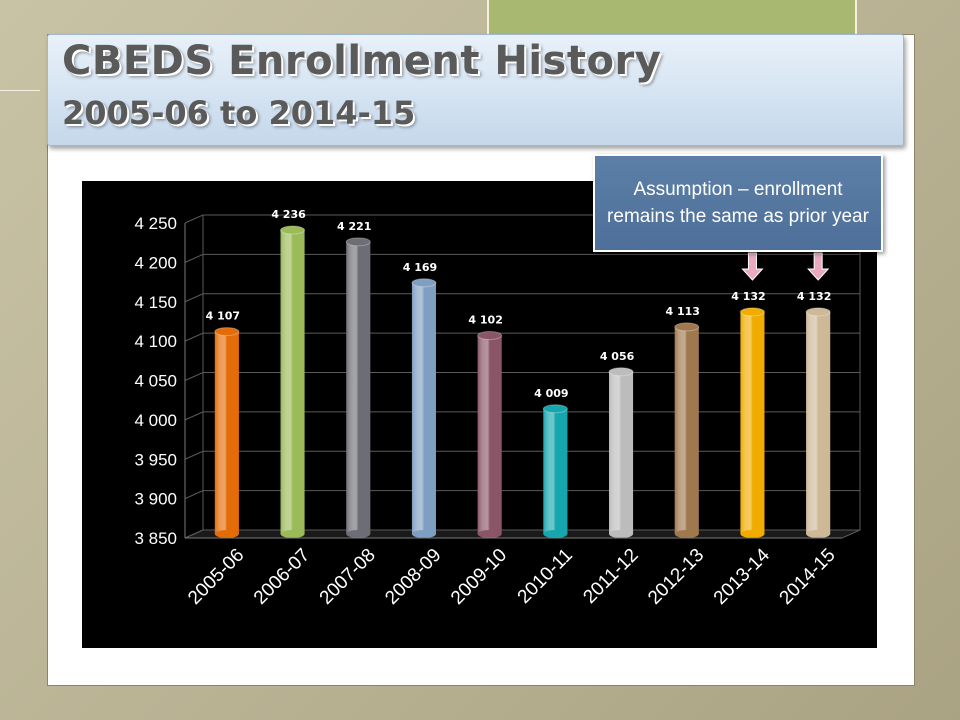 The height and width of the screenshot is (720, 960). What do you see at coordinates (155, 262) in the screenshot?
I see `y-tick-label: 4 200` at bounding box center [155, 262].